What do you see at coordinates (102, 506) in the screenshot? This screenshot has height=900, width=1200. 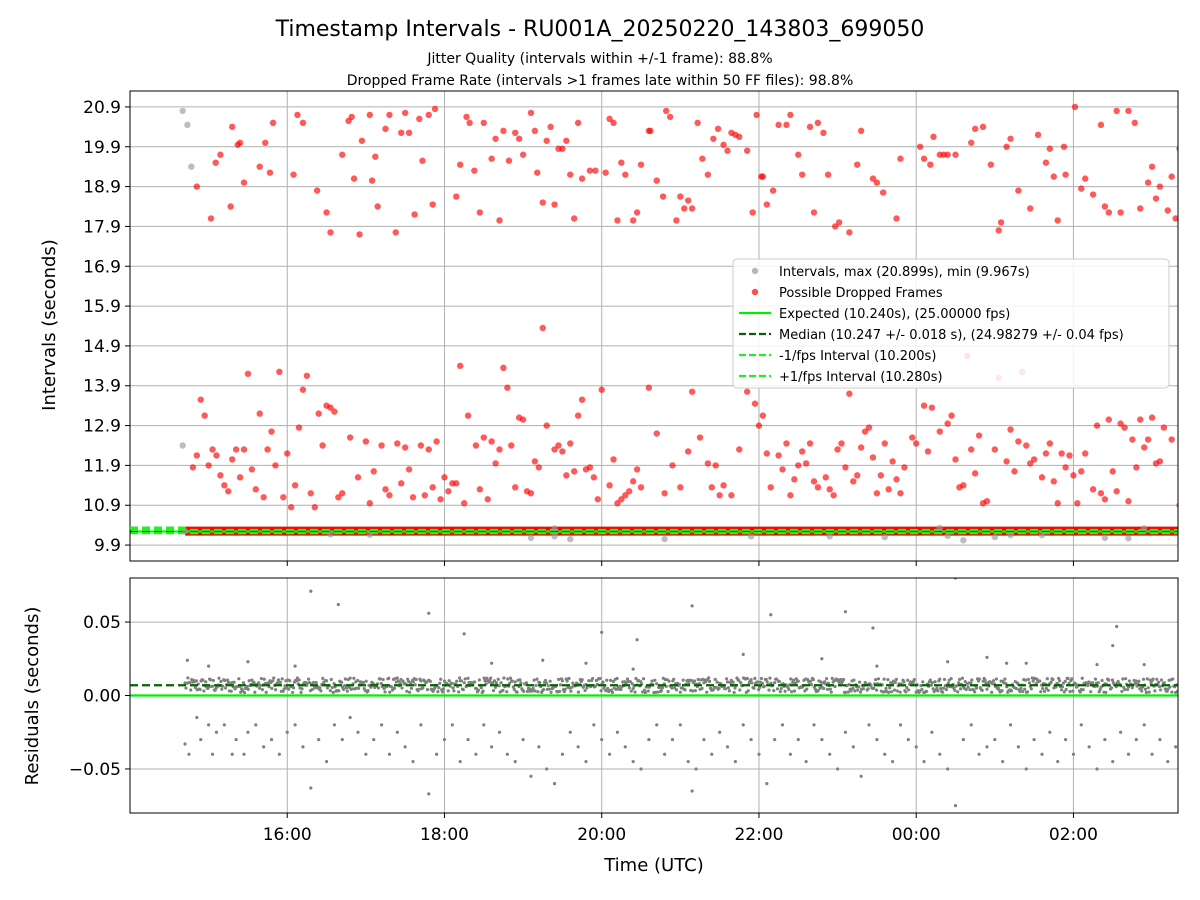 I see `y-tick-label: 10.9` at bounding box center [102, 506].